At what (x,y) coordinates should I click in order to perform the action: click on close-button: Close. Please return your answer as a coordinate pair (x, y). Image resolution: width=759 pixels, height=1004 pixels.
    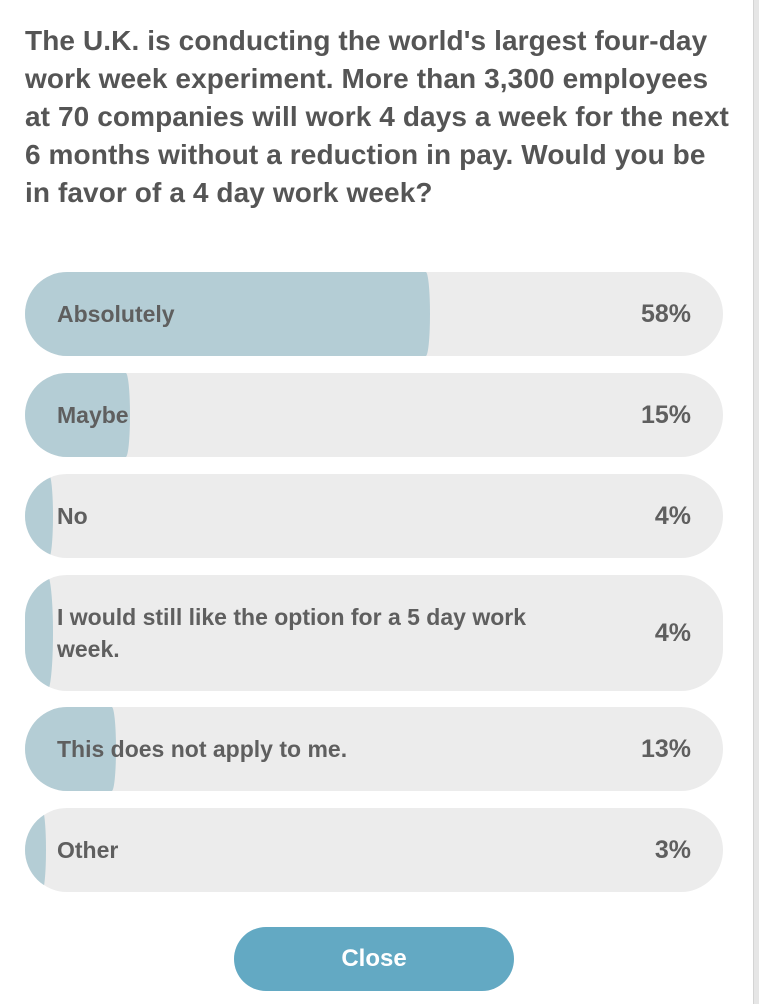
    Looking at the image, I should click on (374, 959).